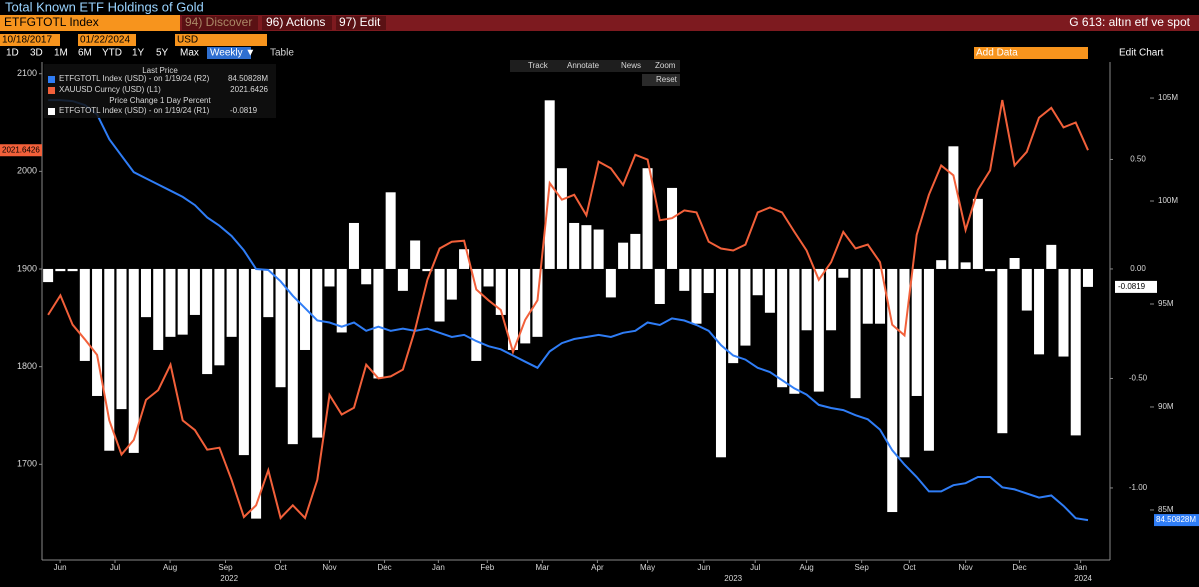  What do you see at coordinates (160, 100) in the screenshot?
I see `legend-title: Price Change 1 Day Percent` at bounding box center [160, 100].